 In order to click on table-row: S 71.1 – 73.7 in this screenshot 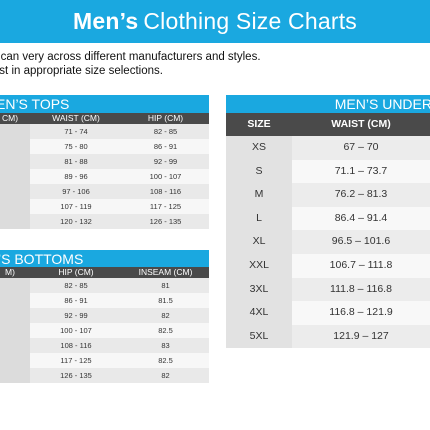, I will do `click(328, 171)`.